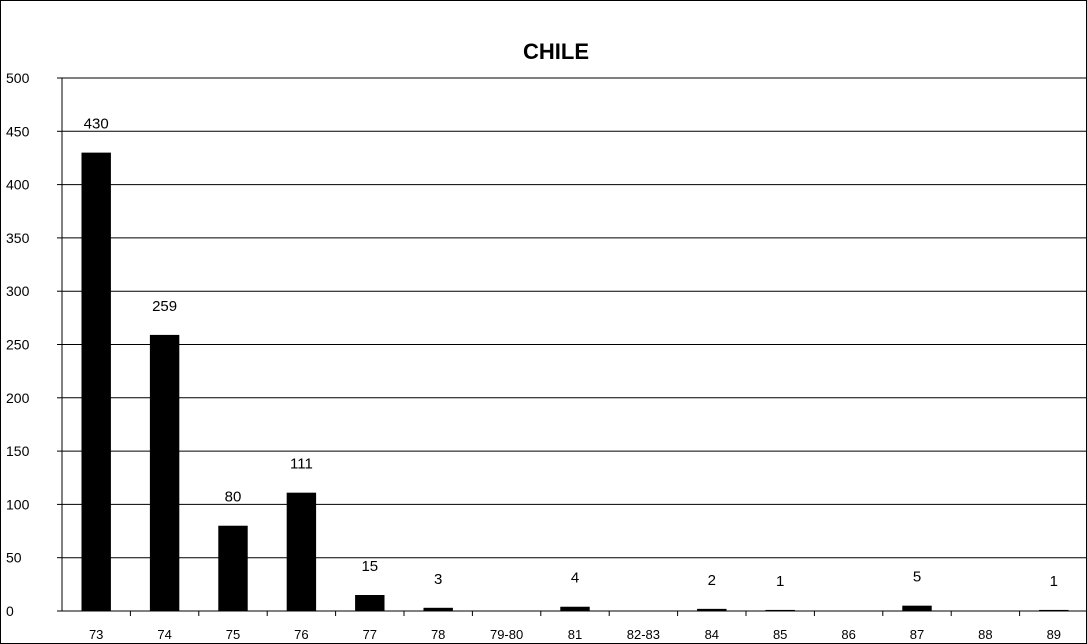 This screenshot has height=644, width=1087. What do you see at coordinates (18, 131) in the screenshot?
I see `y-tick-label: 450` at bounding box center [18, 131].